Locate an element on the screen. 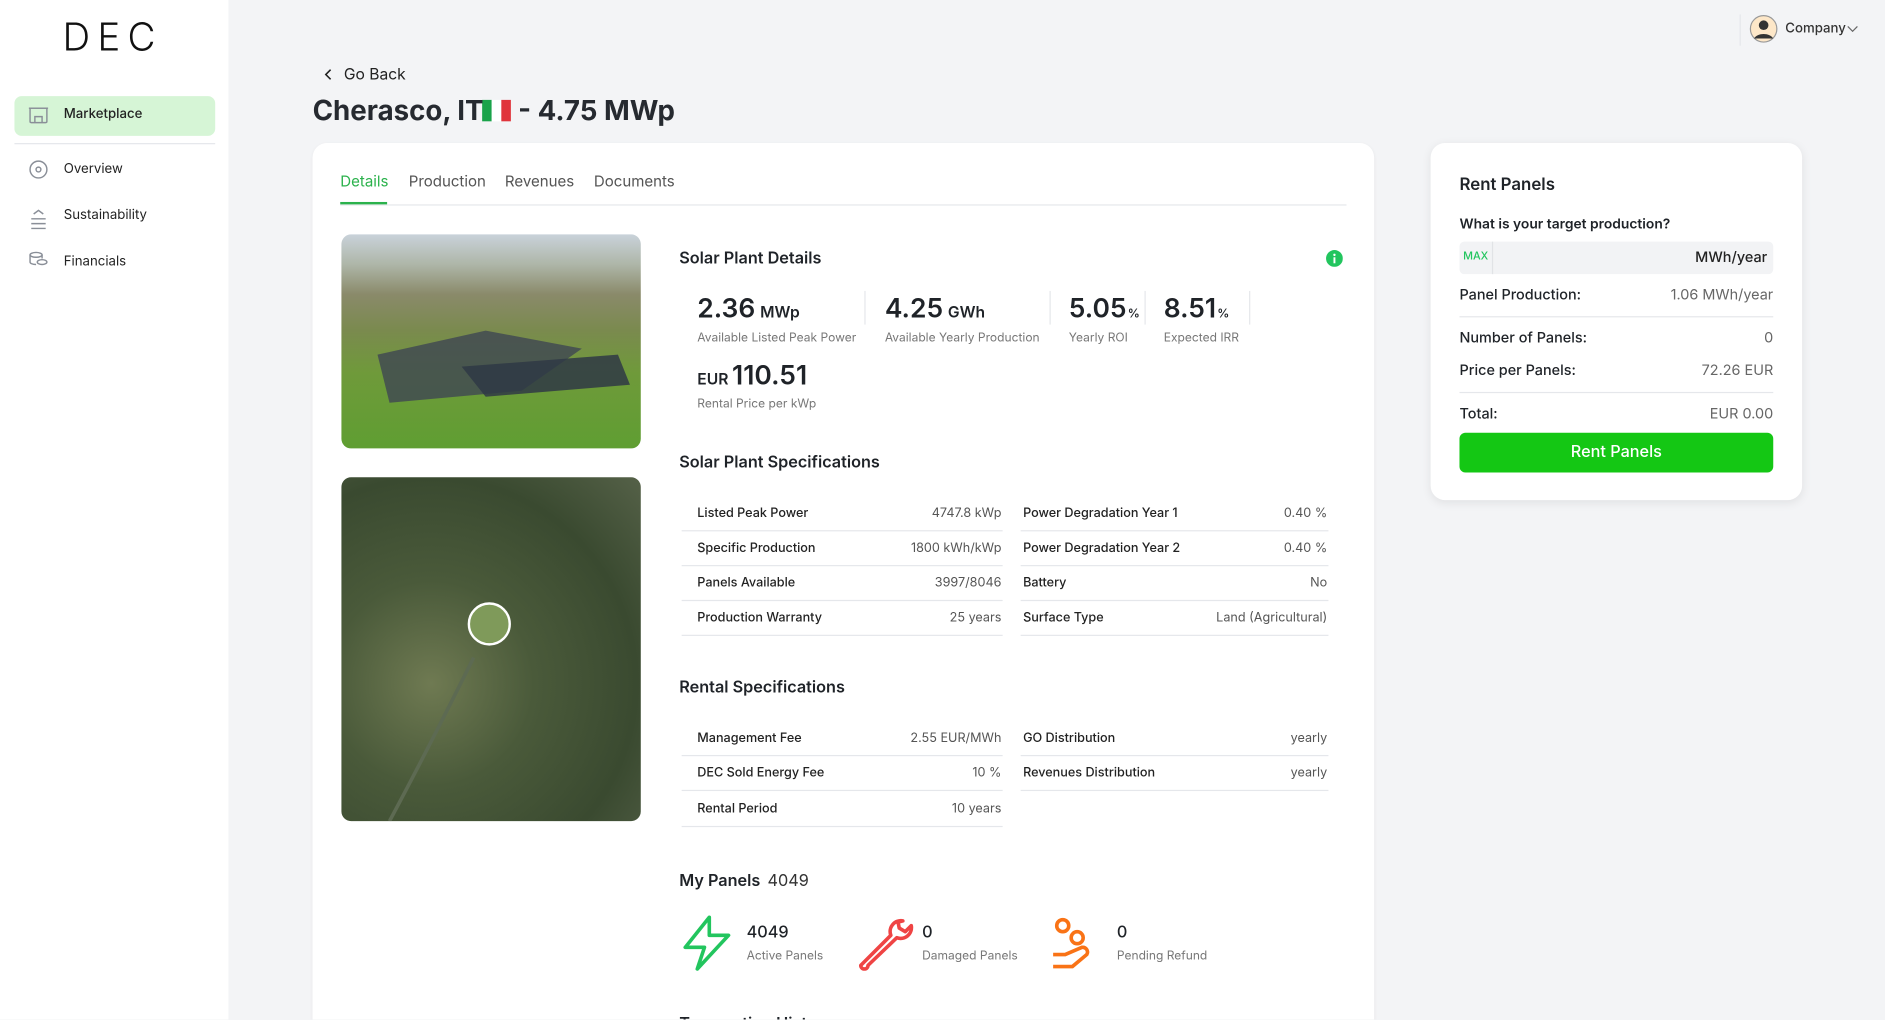 This screenshot has width=1885, height=1020. spec-label: Panels Available is located at coordinates (746, 583).